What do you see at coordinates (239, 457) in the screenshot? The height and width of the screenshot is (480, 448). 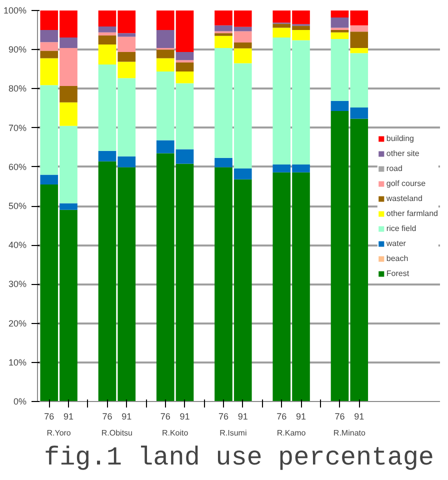 I see `text: fig.1 land use percentage` at bounding box center [239, 457].